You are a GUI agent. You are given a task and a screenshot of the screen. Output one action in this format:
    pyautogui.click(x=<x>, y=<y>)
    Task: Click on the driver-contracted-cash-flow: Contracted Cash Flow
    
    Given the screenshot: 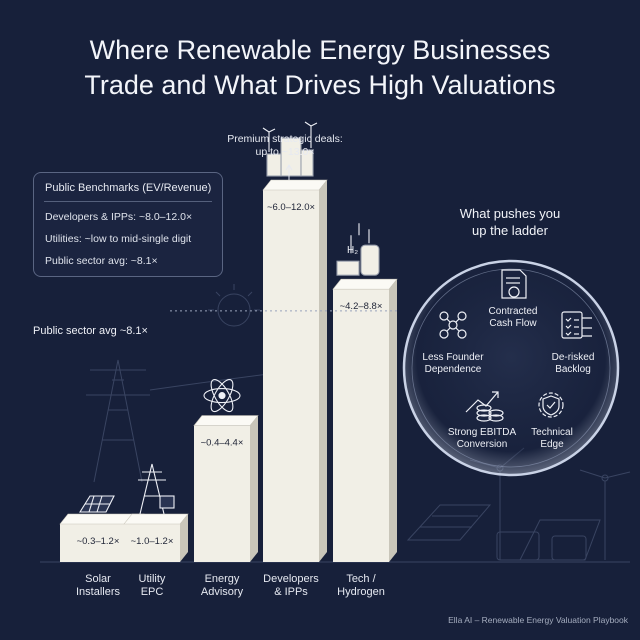 What is the action you would take?
    pyautogui.click(x=513, y=318)
    